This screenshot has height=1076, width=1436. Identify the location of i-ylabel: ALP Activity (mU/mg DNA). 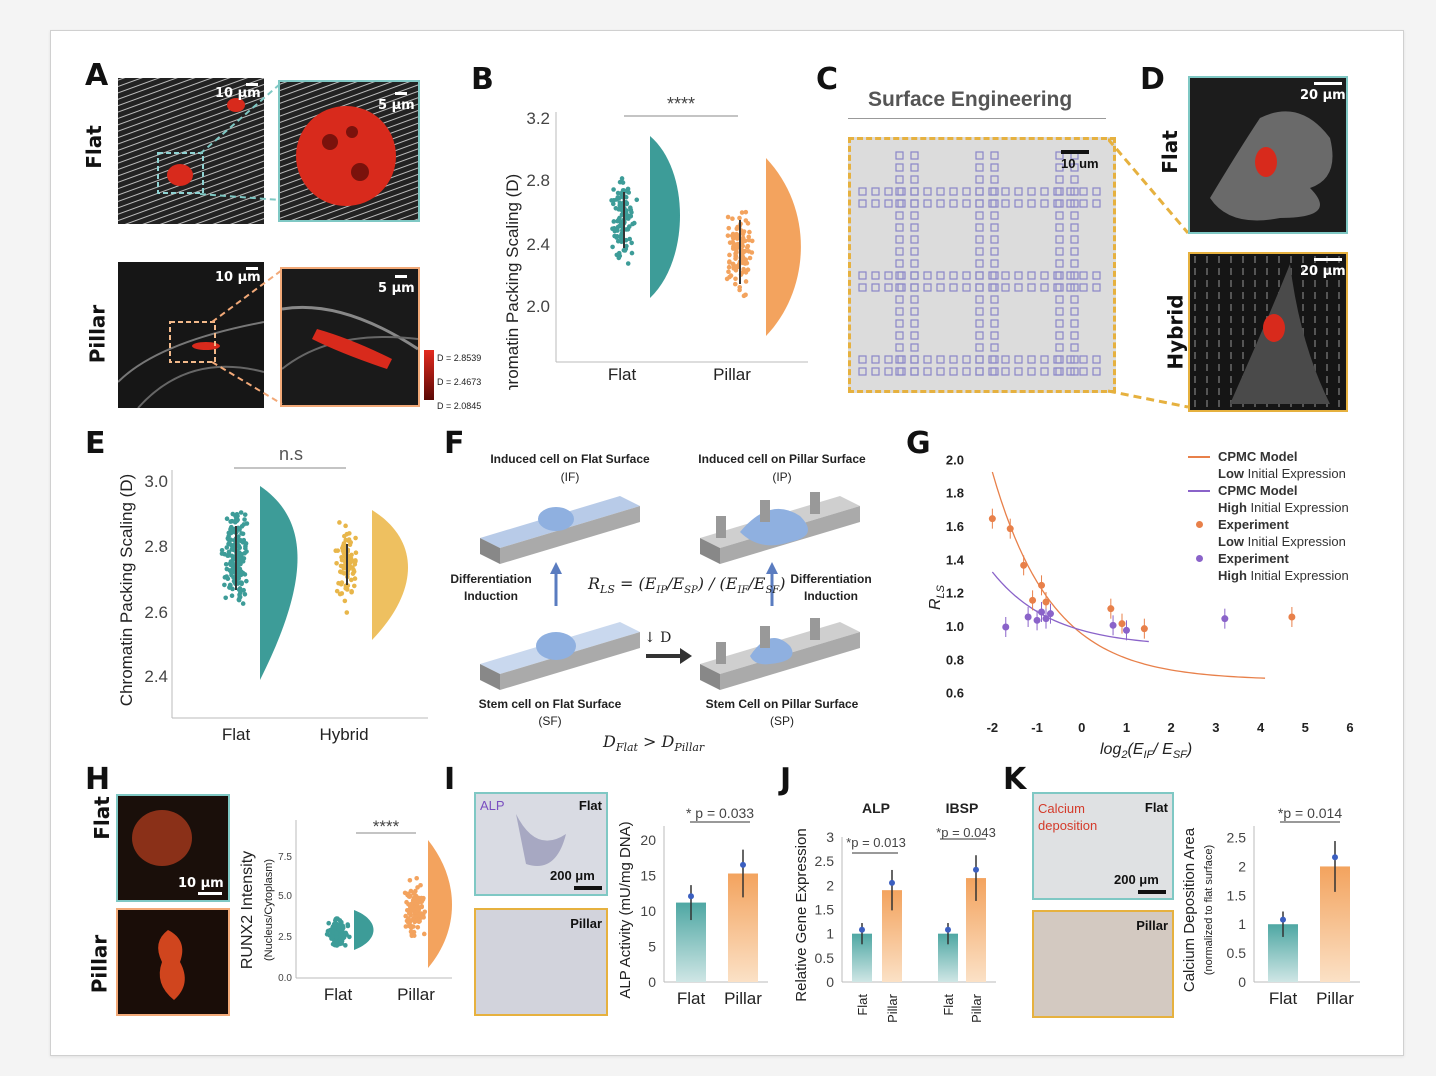
(625, 909).